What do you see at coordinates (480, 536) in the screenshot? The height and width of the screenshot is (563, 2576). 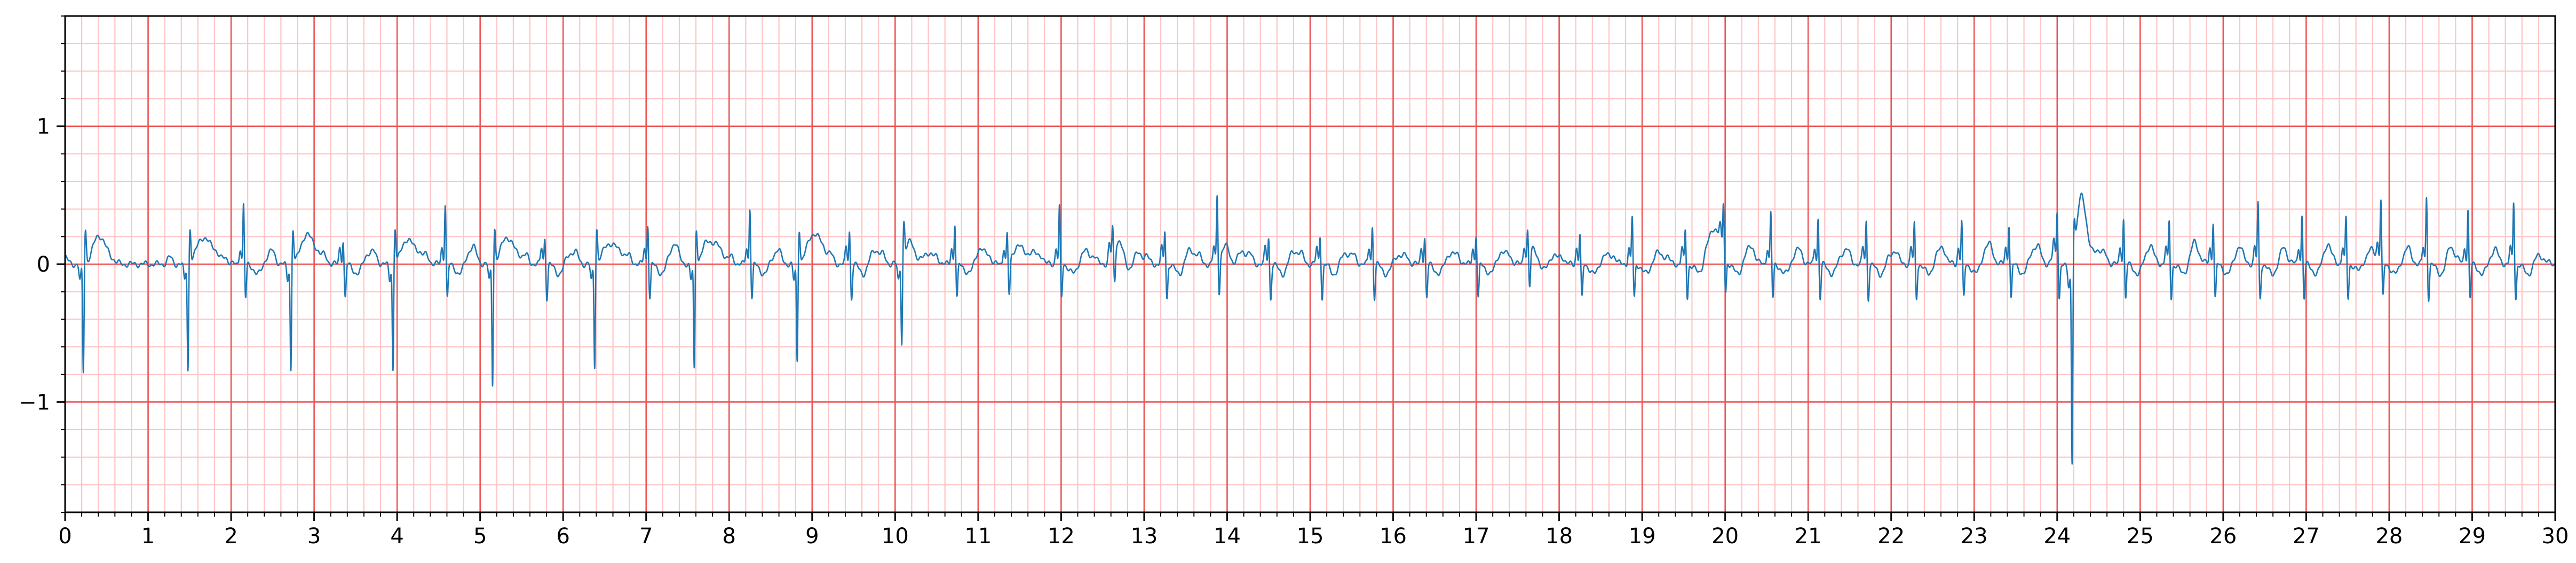 I see `x-tick-label: 5` at bounding box center [480, 536].